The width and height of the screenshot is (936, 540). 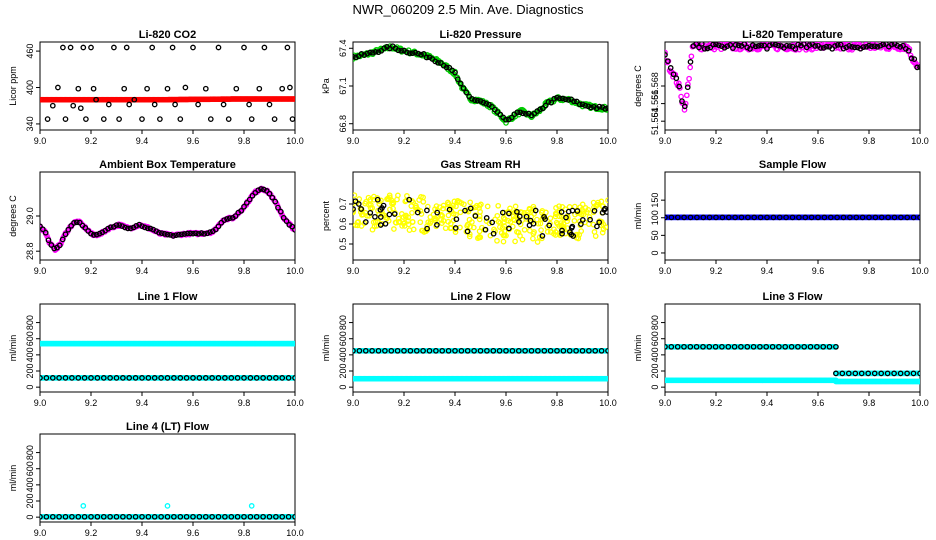 I want to click on x-tick-label: 9.2, so click(x=404, y=403).